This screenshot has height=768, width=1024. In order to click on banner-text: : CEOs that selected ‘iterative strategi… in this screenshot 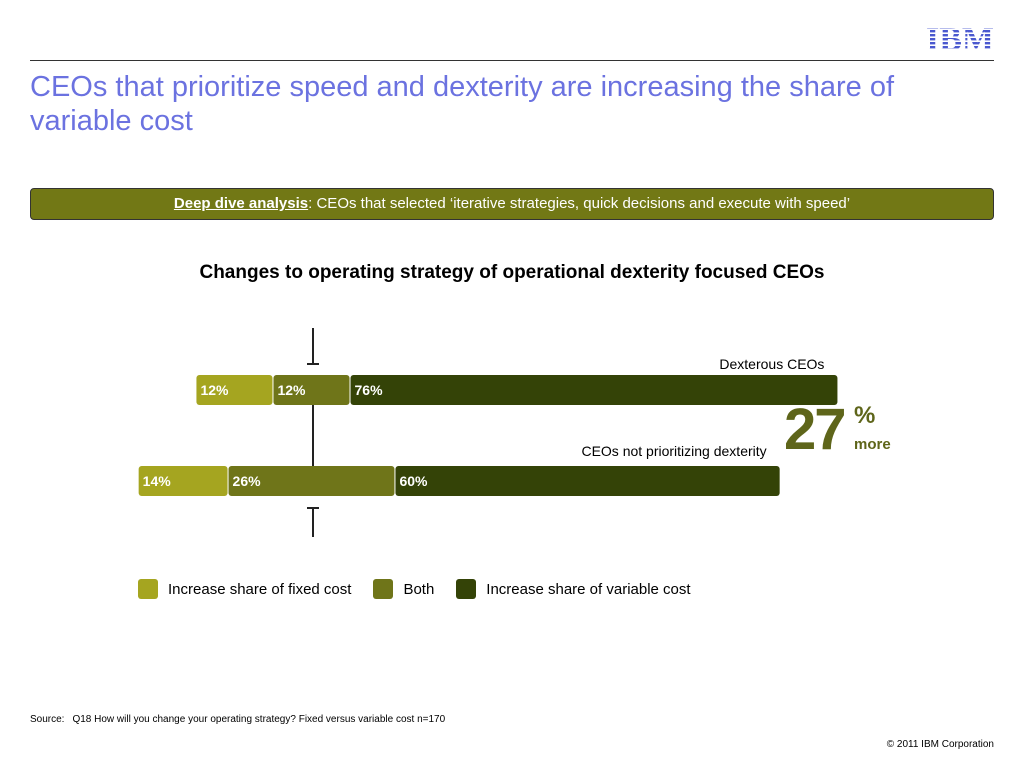, I will do `click(579, 203)`.